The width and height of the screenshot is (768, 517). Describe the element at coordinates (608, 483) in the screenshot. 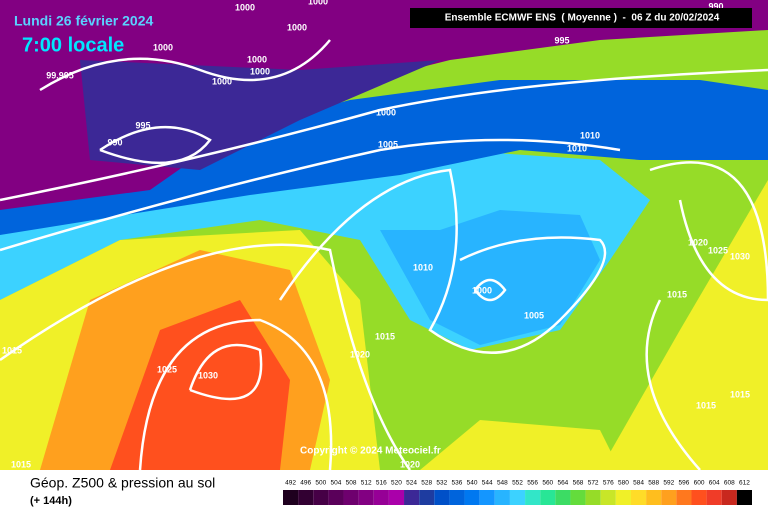

I see `legend-label: 576` at that location.